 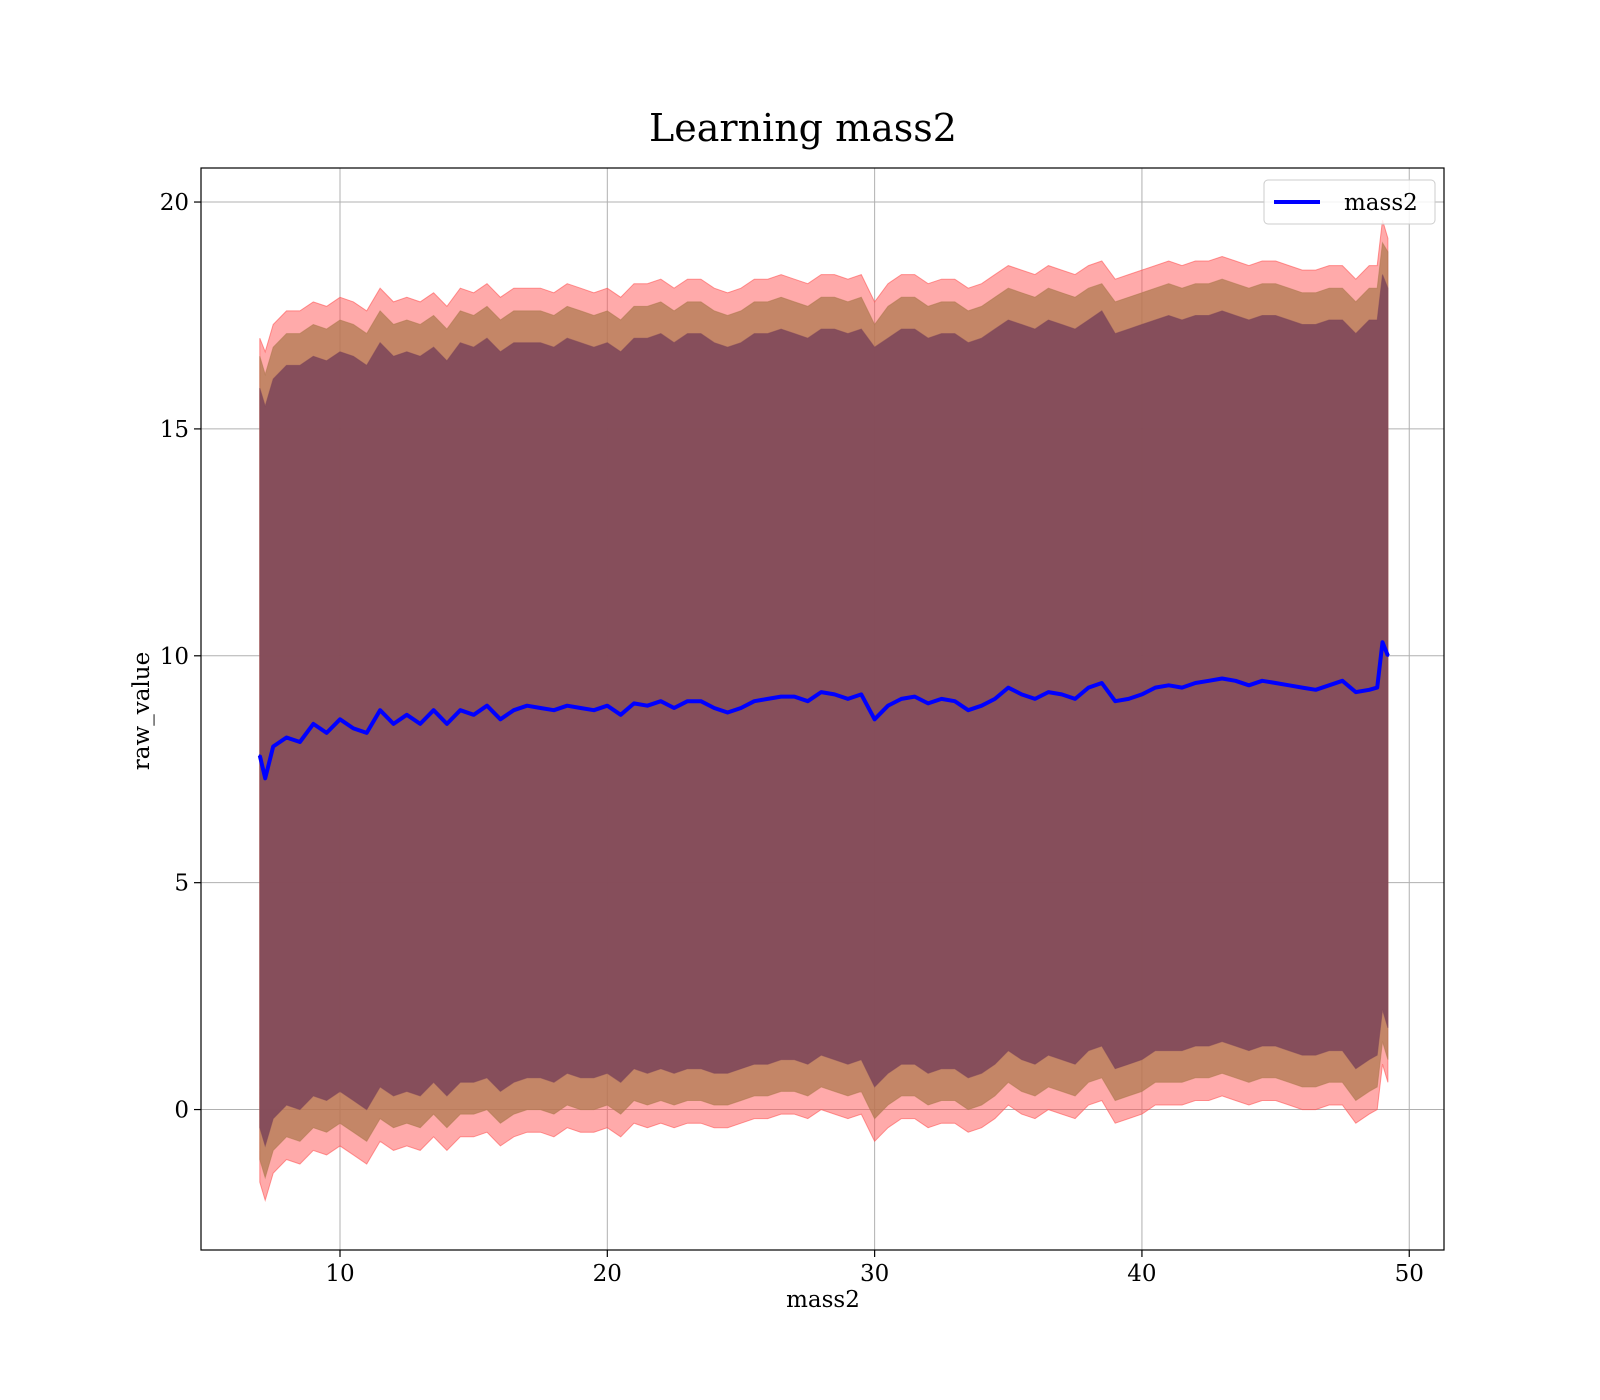 I want to click on y-tick-label: 20, so click(x=174, y=203).